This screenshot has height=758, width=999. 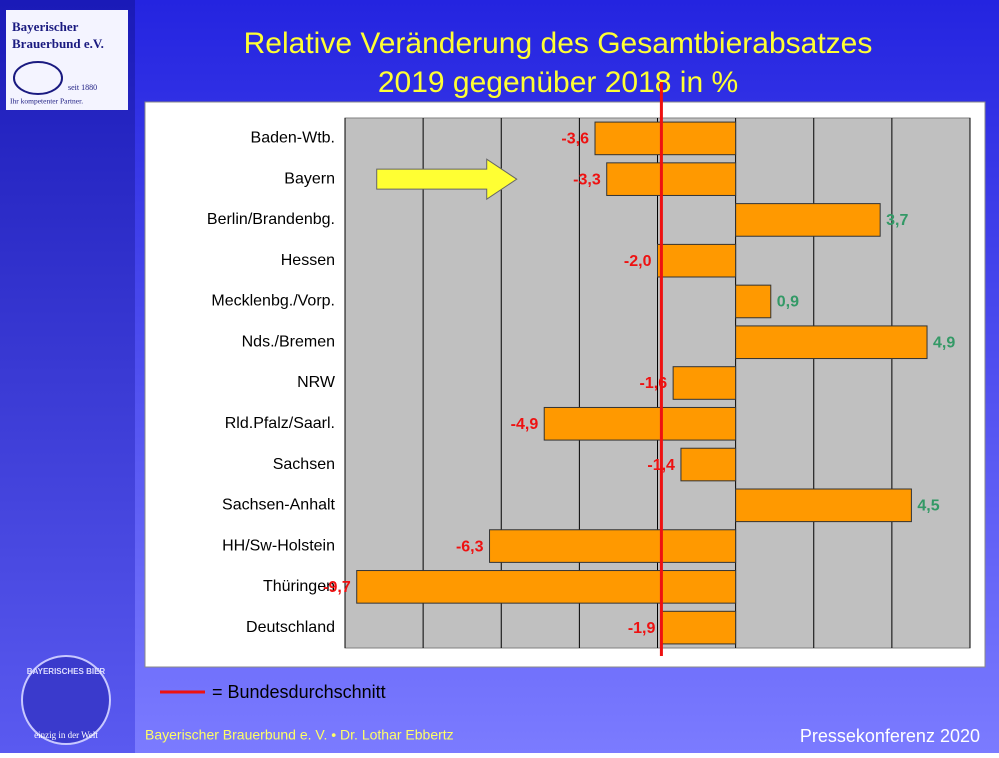 I want to click on value-label: -2,0, so click(x=638, y=261).